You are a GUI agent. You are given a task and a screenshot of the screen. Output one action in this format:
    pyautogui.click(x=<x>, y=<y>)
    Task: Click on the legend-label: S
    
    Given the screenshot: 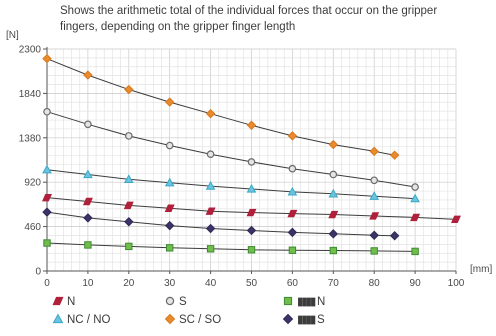 What is the action you would take?
    pyautogui.click(x=321, y=320)
    